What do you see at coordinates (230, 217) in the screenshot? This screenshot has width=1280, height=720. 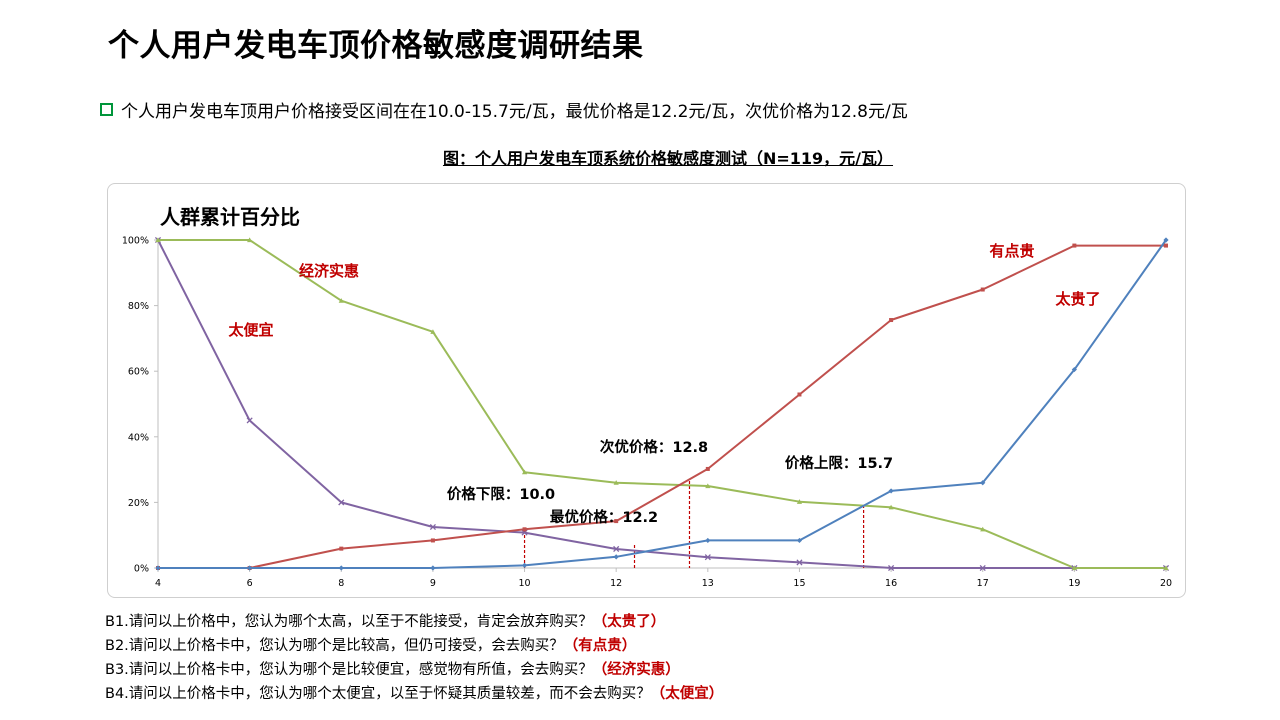 I see `chart-title: 人群累计百分比` at bounding box center [230, 217].